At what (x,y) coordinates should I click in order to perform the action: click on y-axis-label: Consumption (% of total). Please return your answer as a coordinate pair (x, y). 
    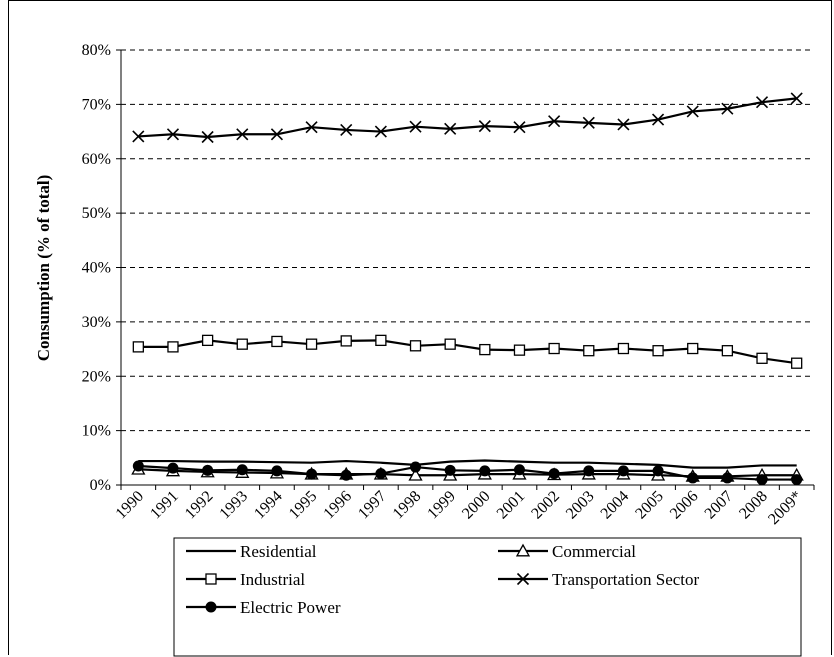
    Looking at the image, I should click on (43, 268).